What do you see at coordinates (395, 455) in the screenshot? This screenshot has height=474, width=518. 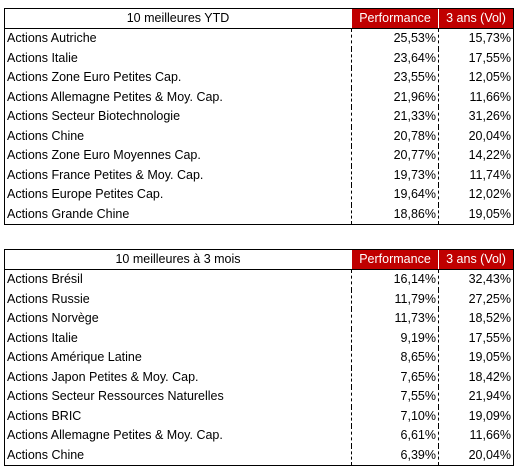 I see `performance-cell: 6,39%` at bounding box center [395, 455].